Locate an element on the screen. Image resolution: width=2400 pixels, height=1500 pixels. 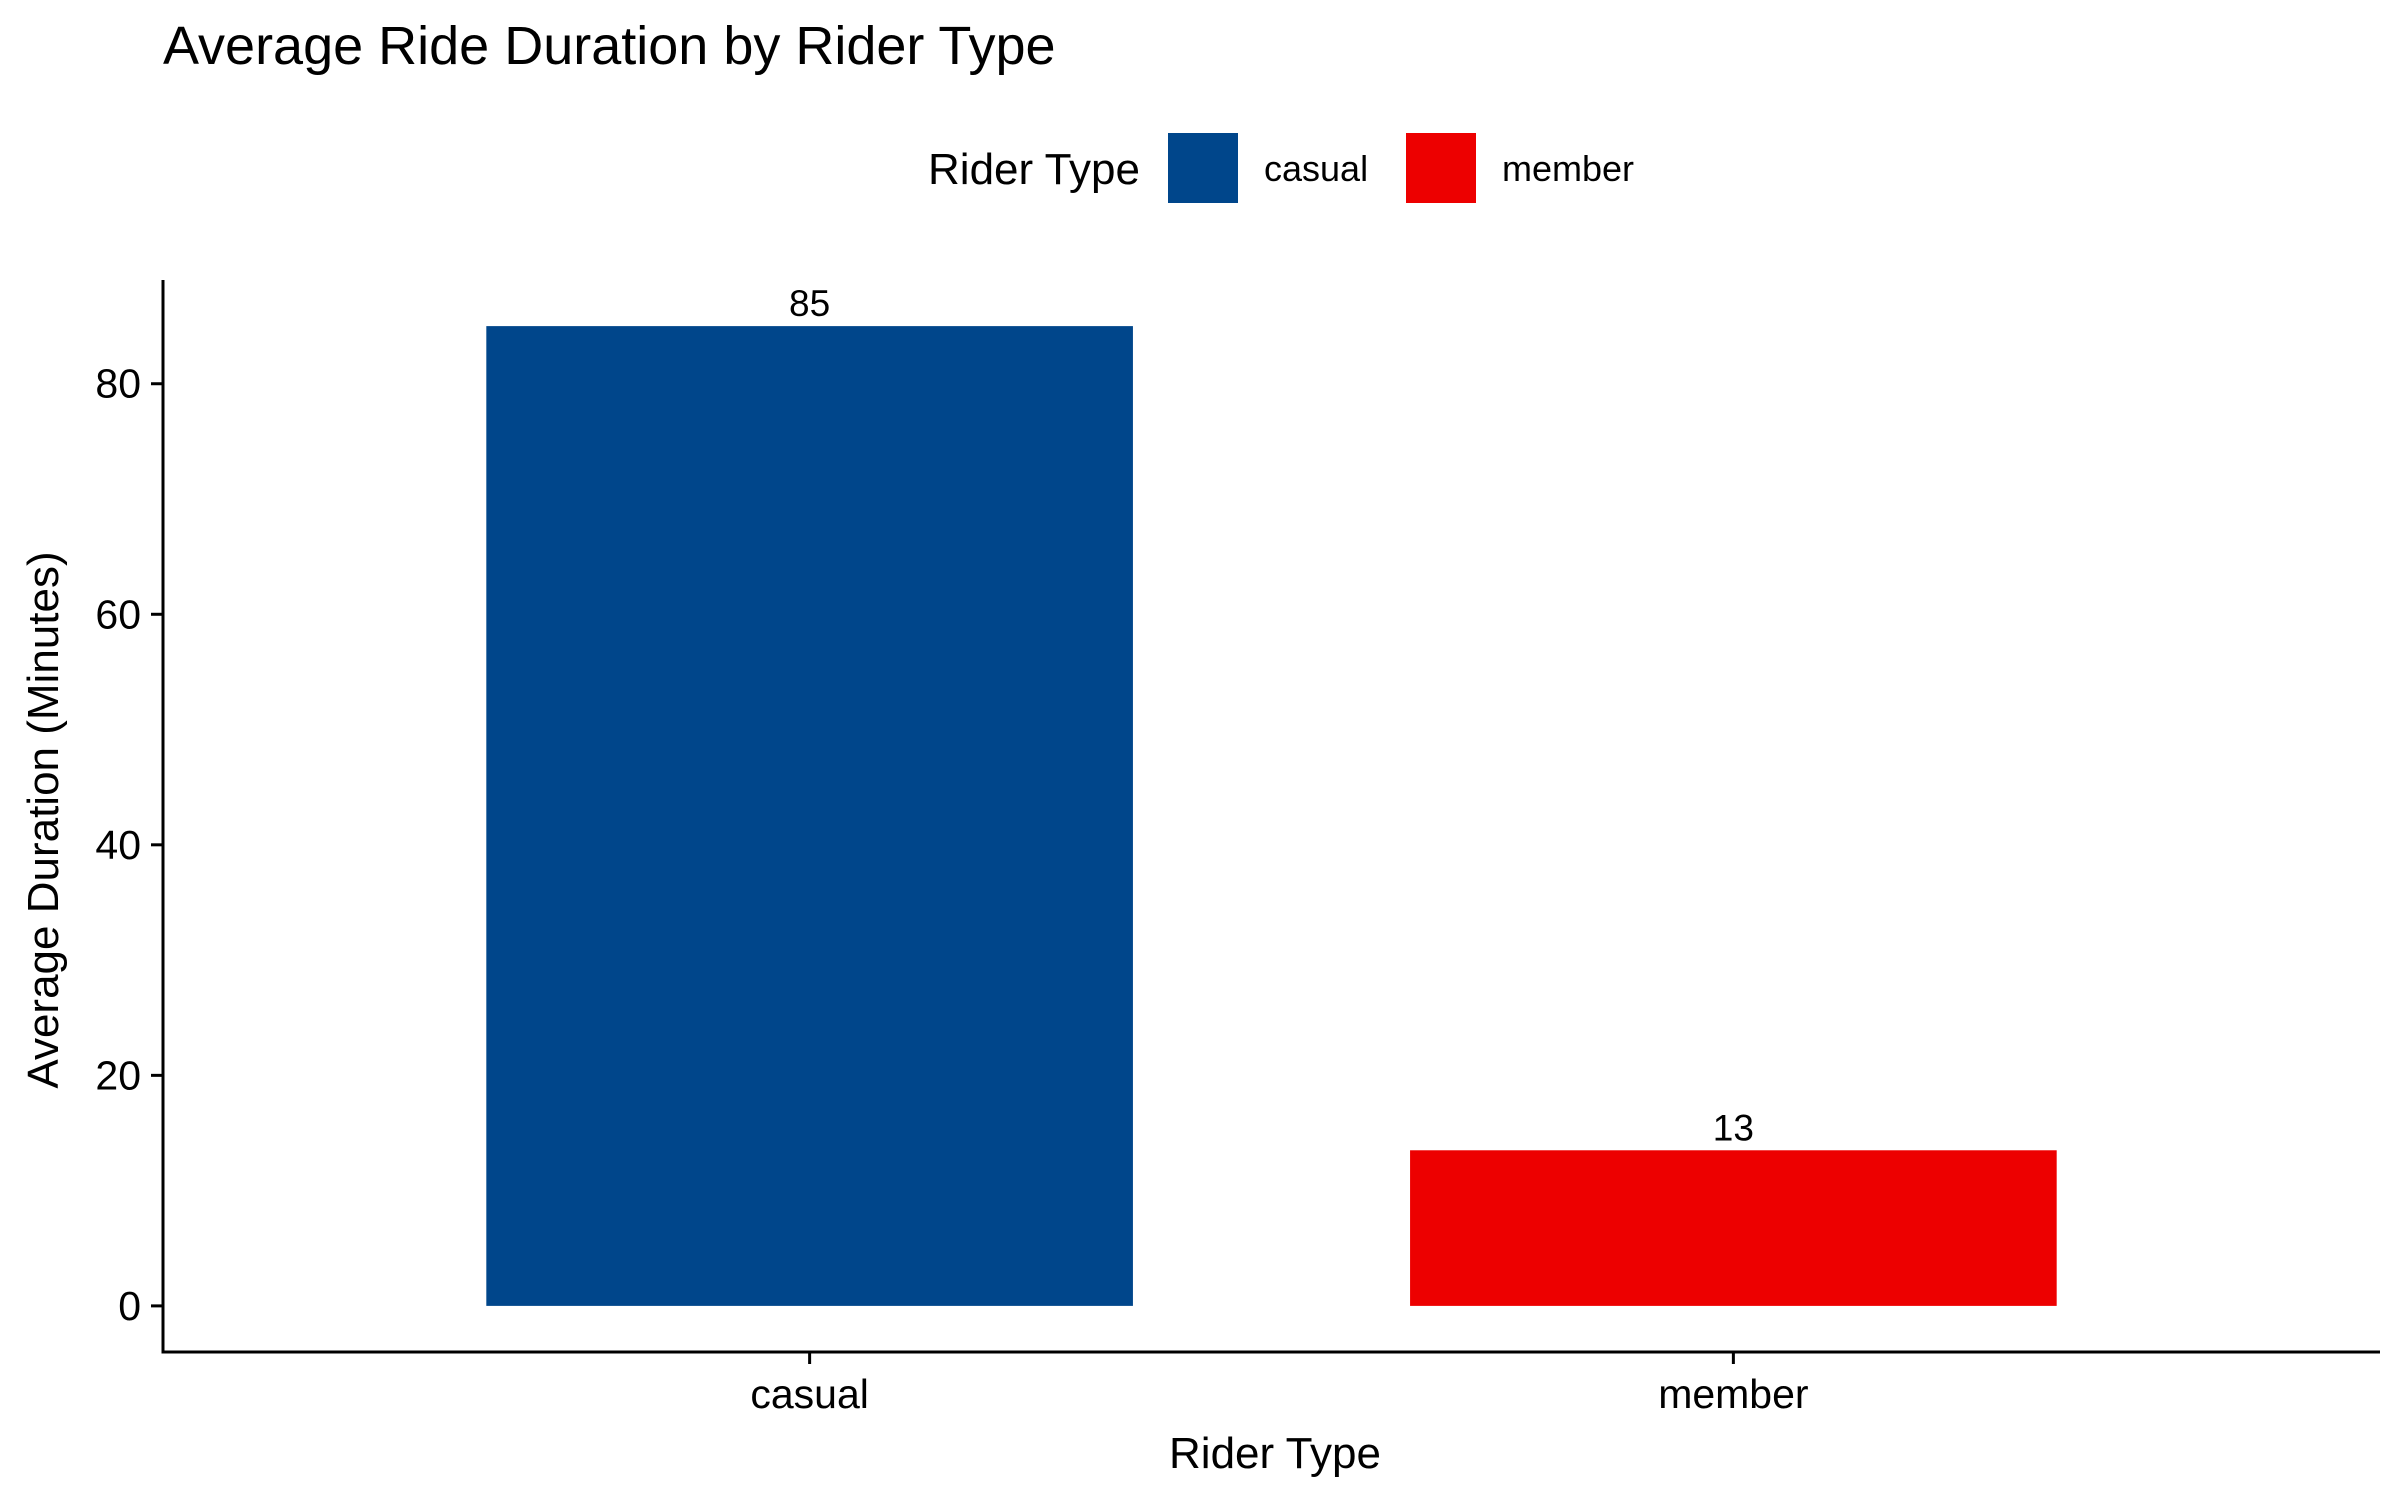
x-tick-label-casual: casual is located at coordinates (809, 1394).